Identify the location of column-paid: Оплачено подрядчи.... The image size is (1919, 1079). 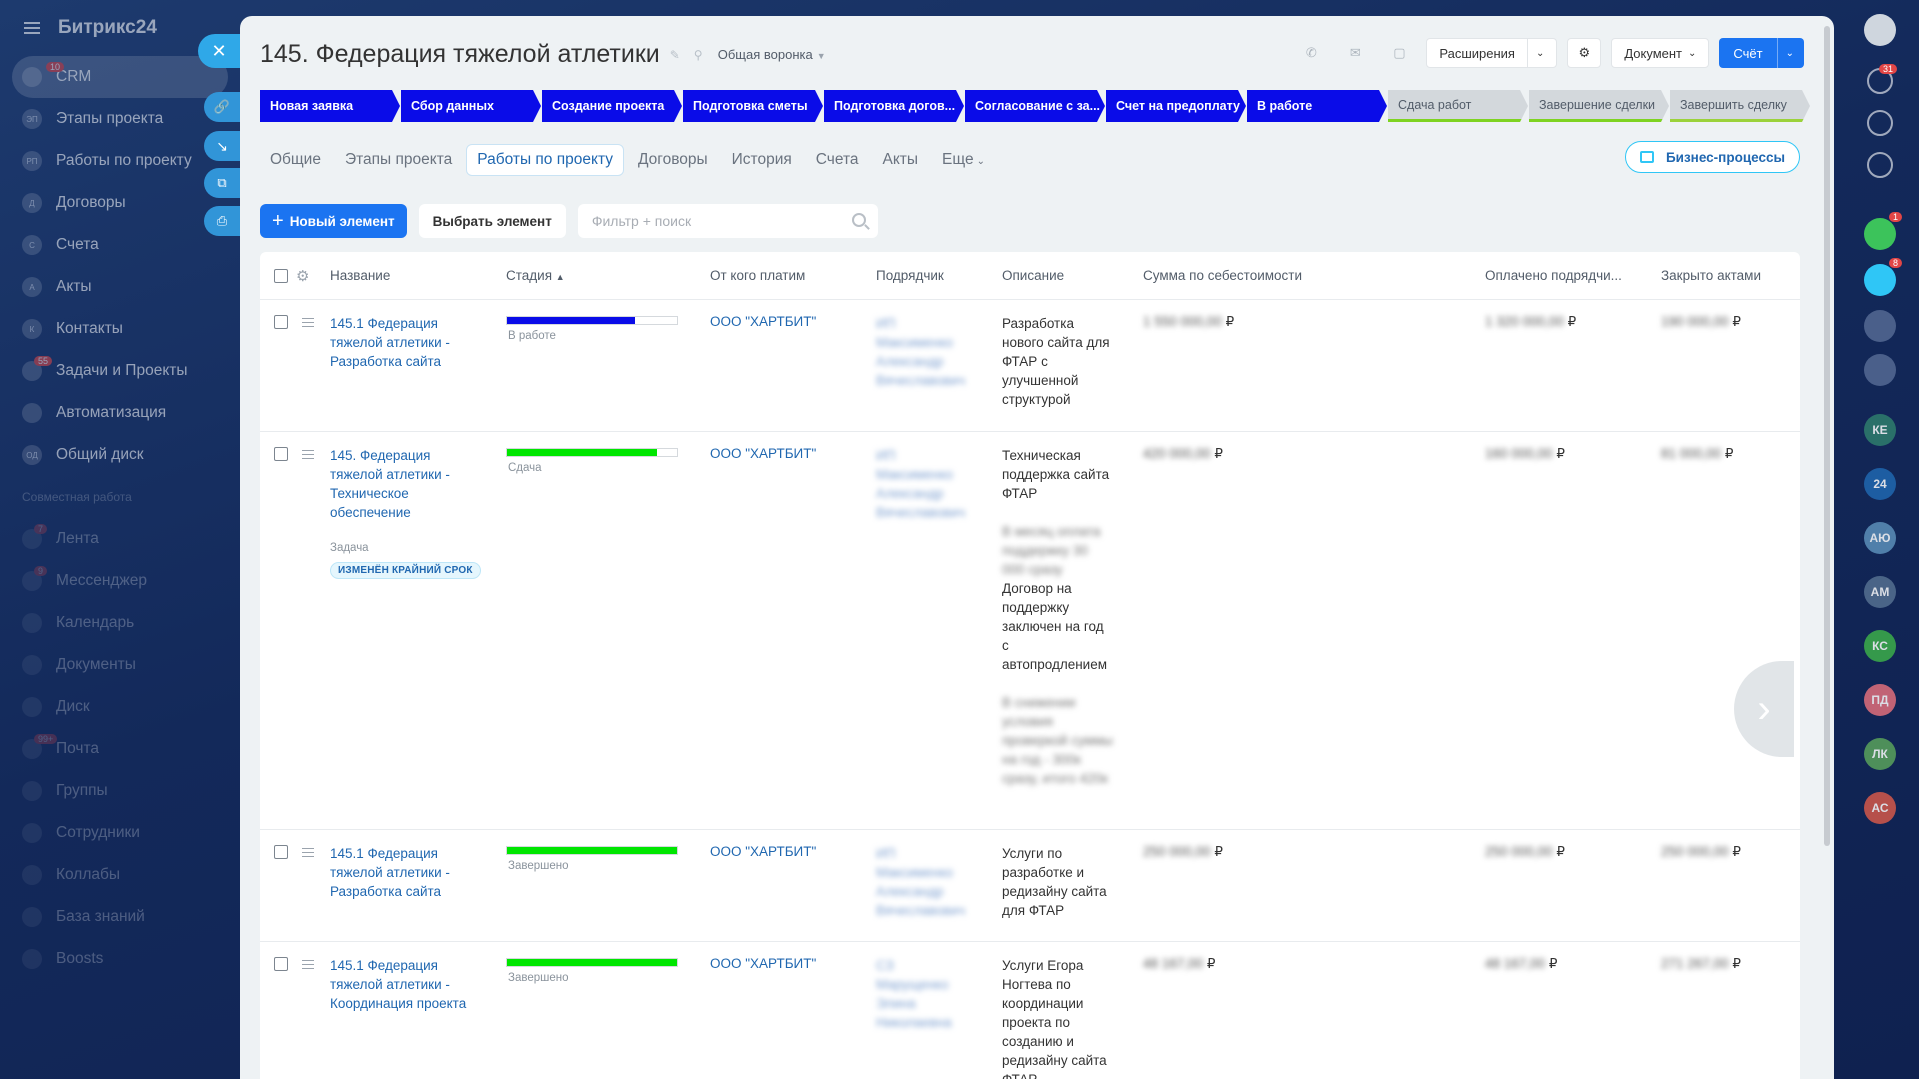
(1553, 275).